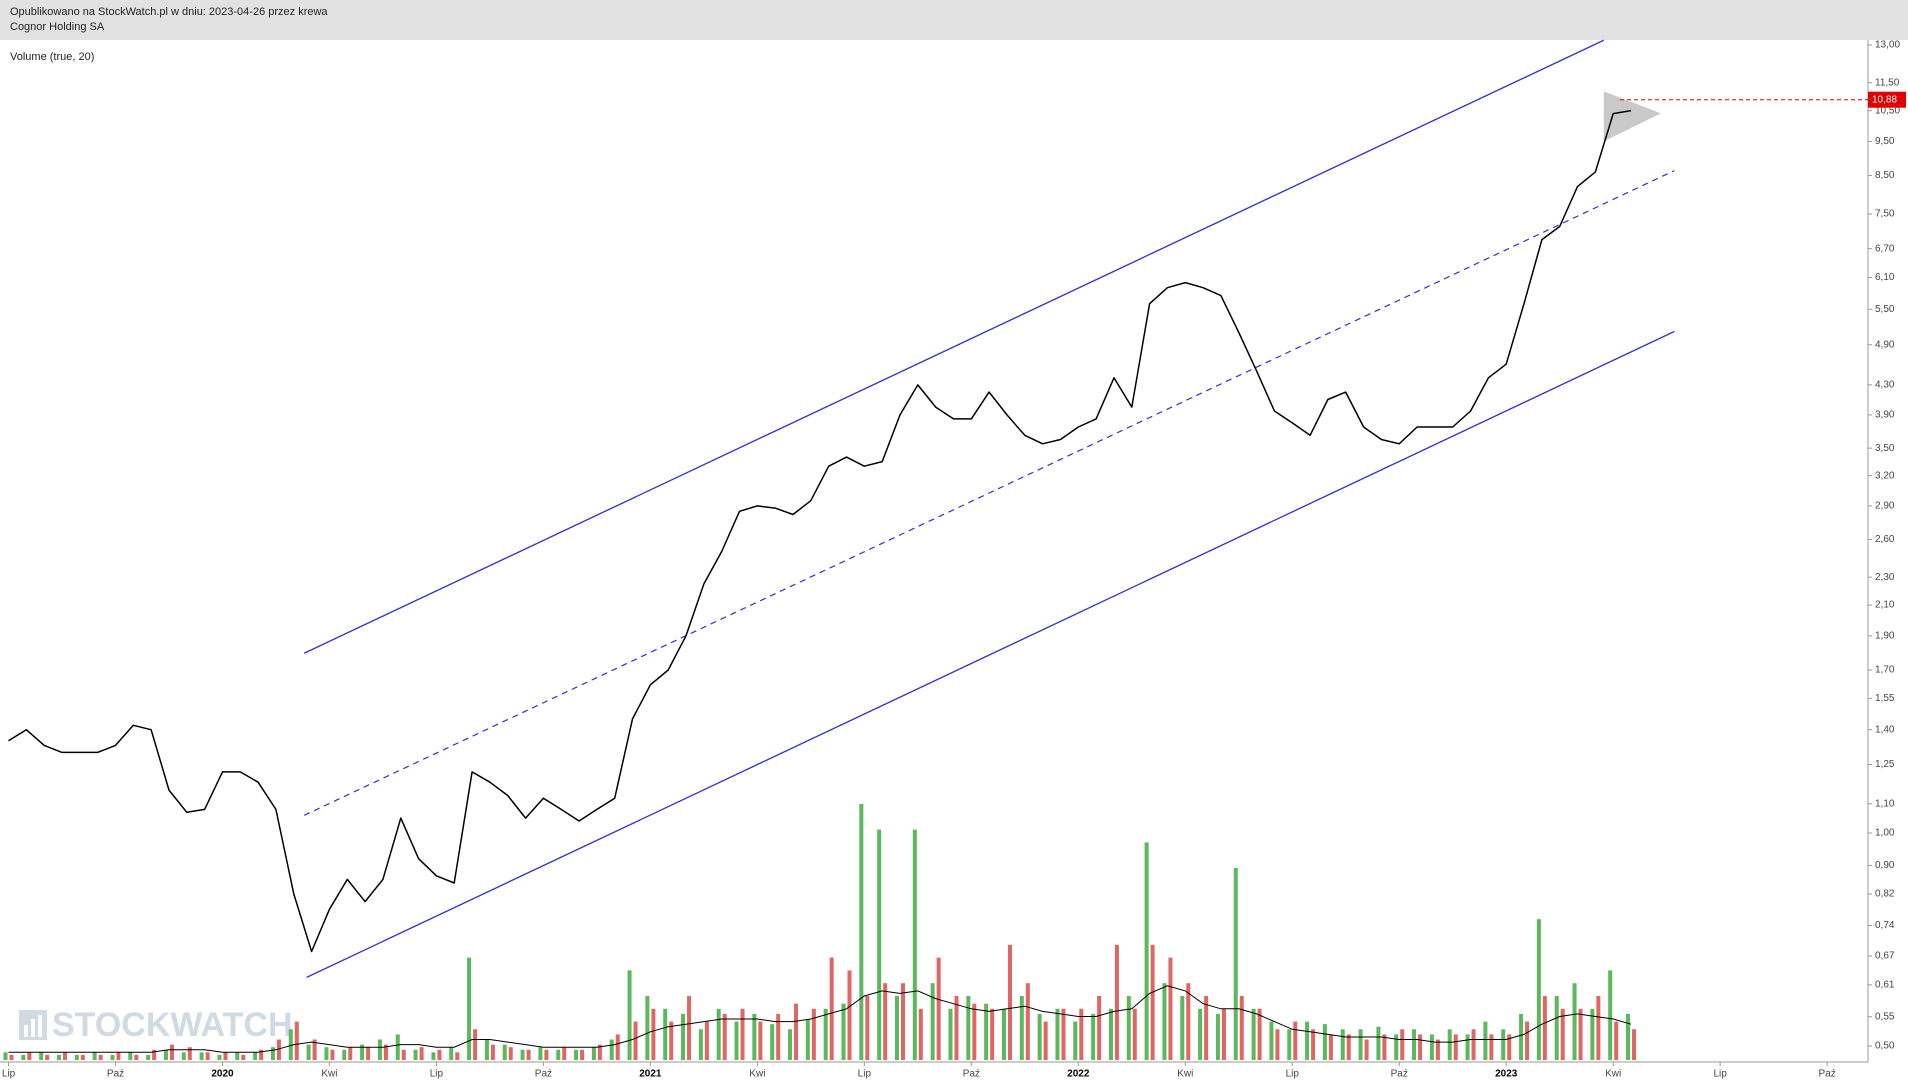 This screenshot has width=1908, height=1081. I want to click on x-tick-label: 2020, so click(222, 1074).